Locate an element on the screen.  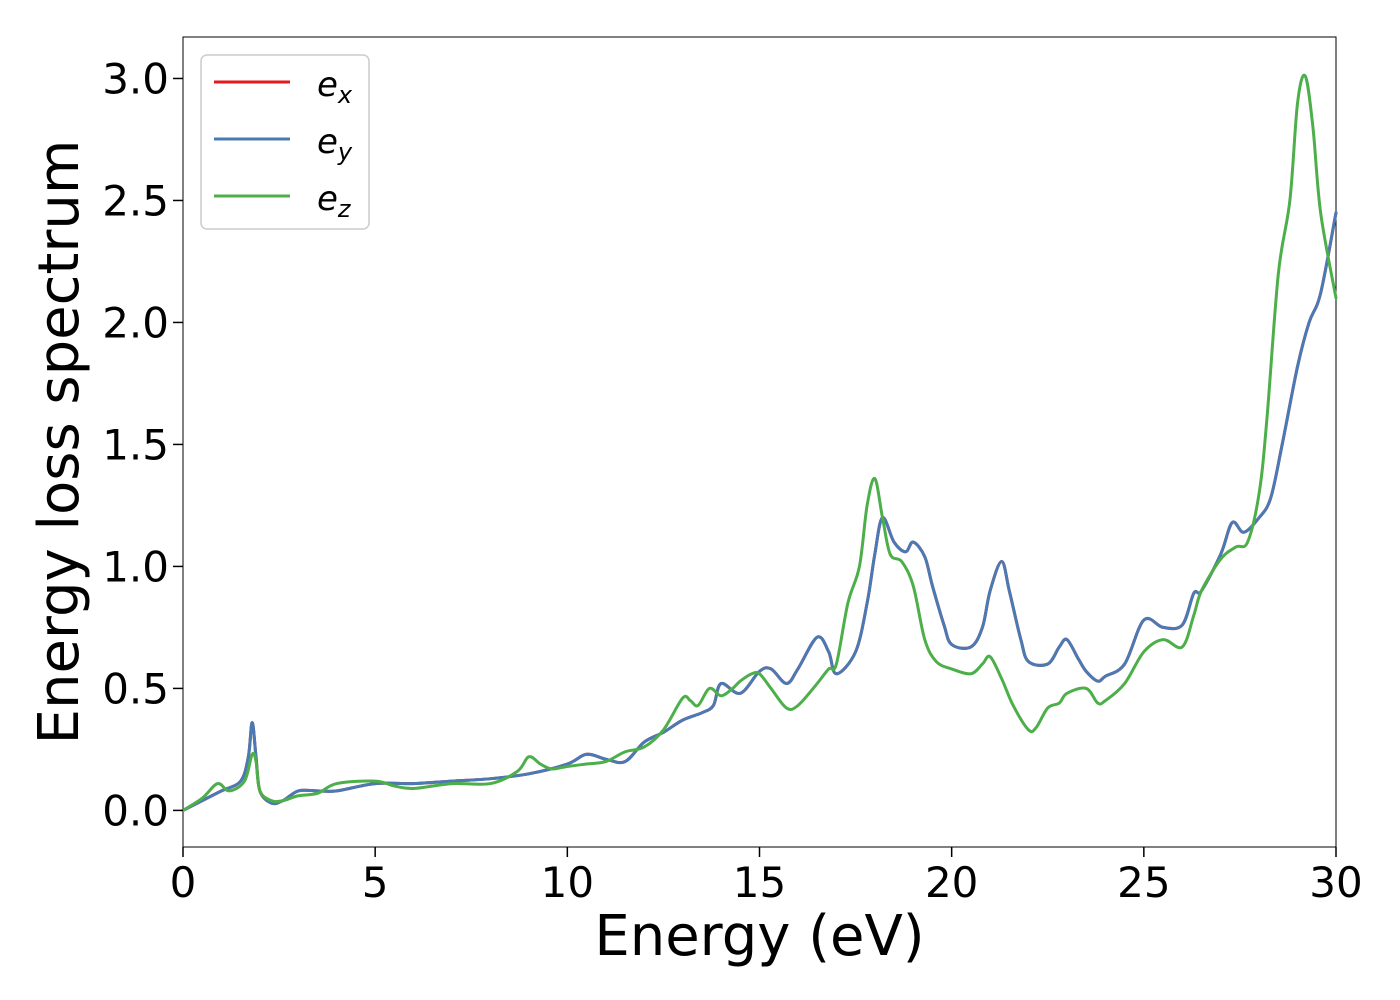
x-tick-label: 20 is located at coordinates (951, 882).